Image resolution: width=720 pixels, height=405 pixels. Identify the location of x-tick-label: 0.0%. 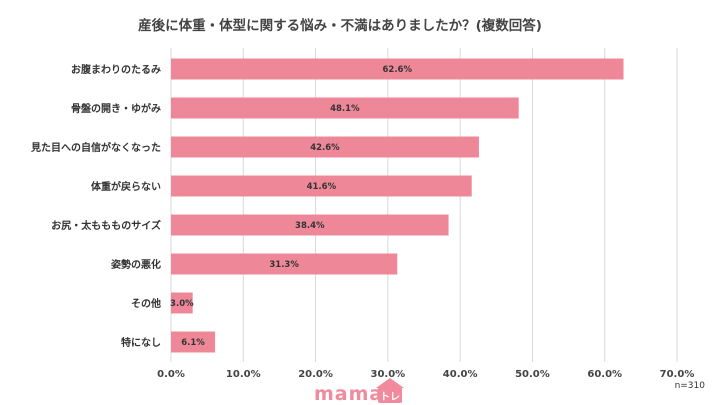
(171, 374).